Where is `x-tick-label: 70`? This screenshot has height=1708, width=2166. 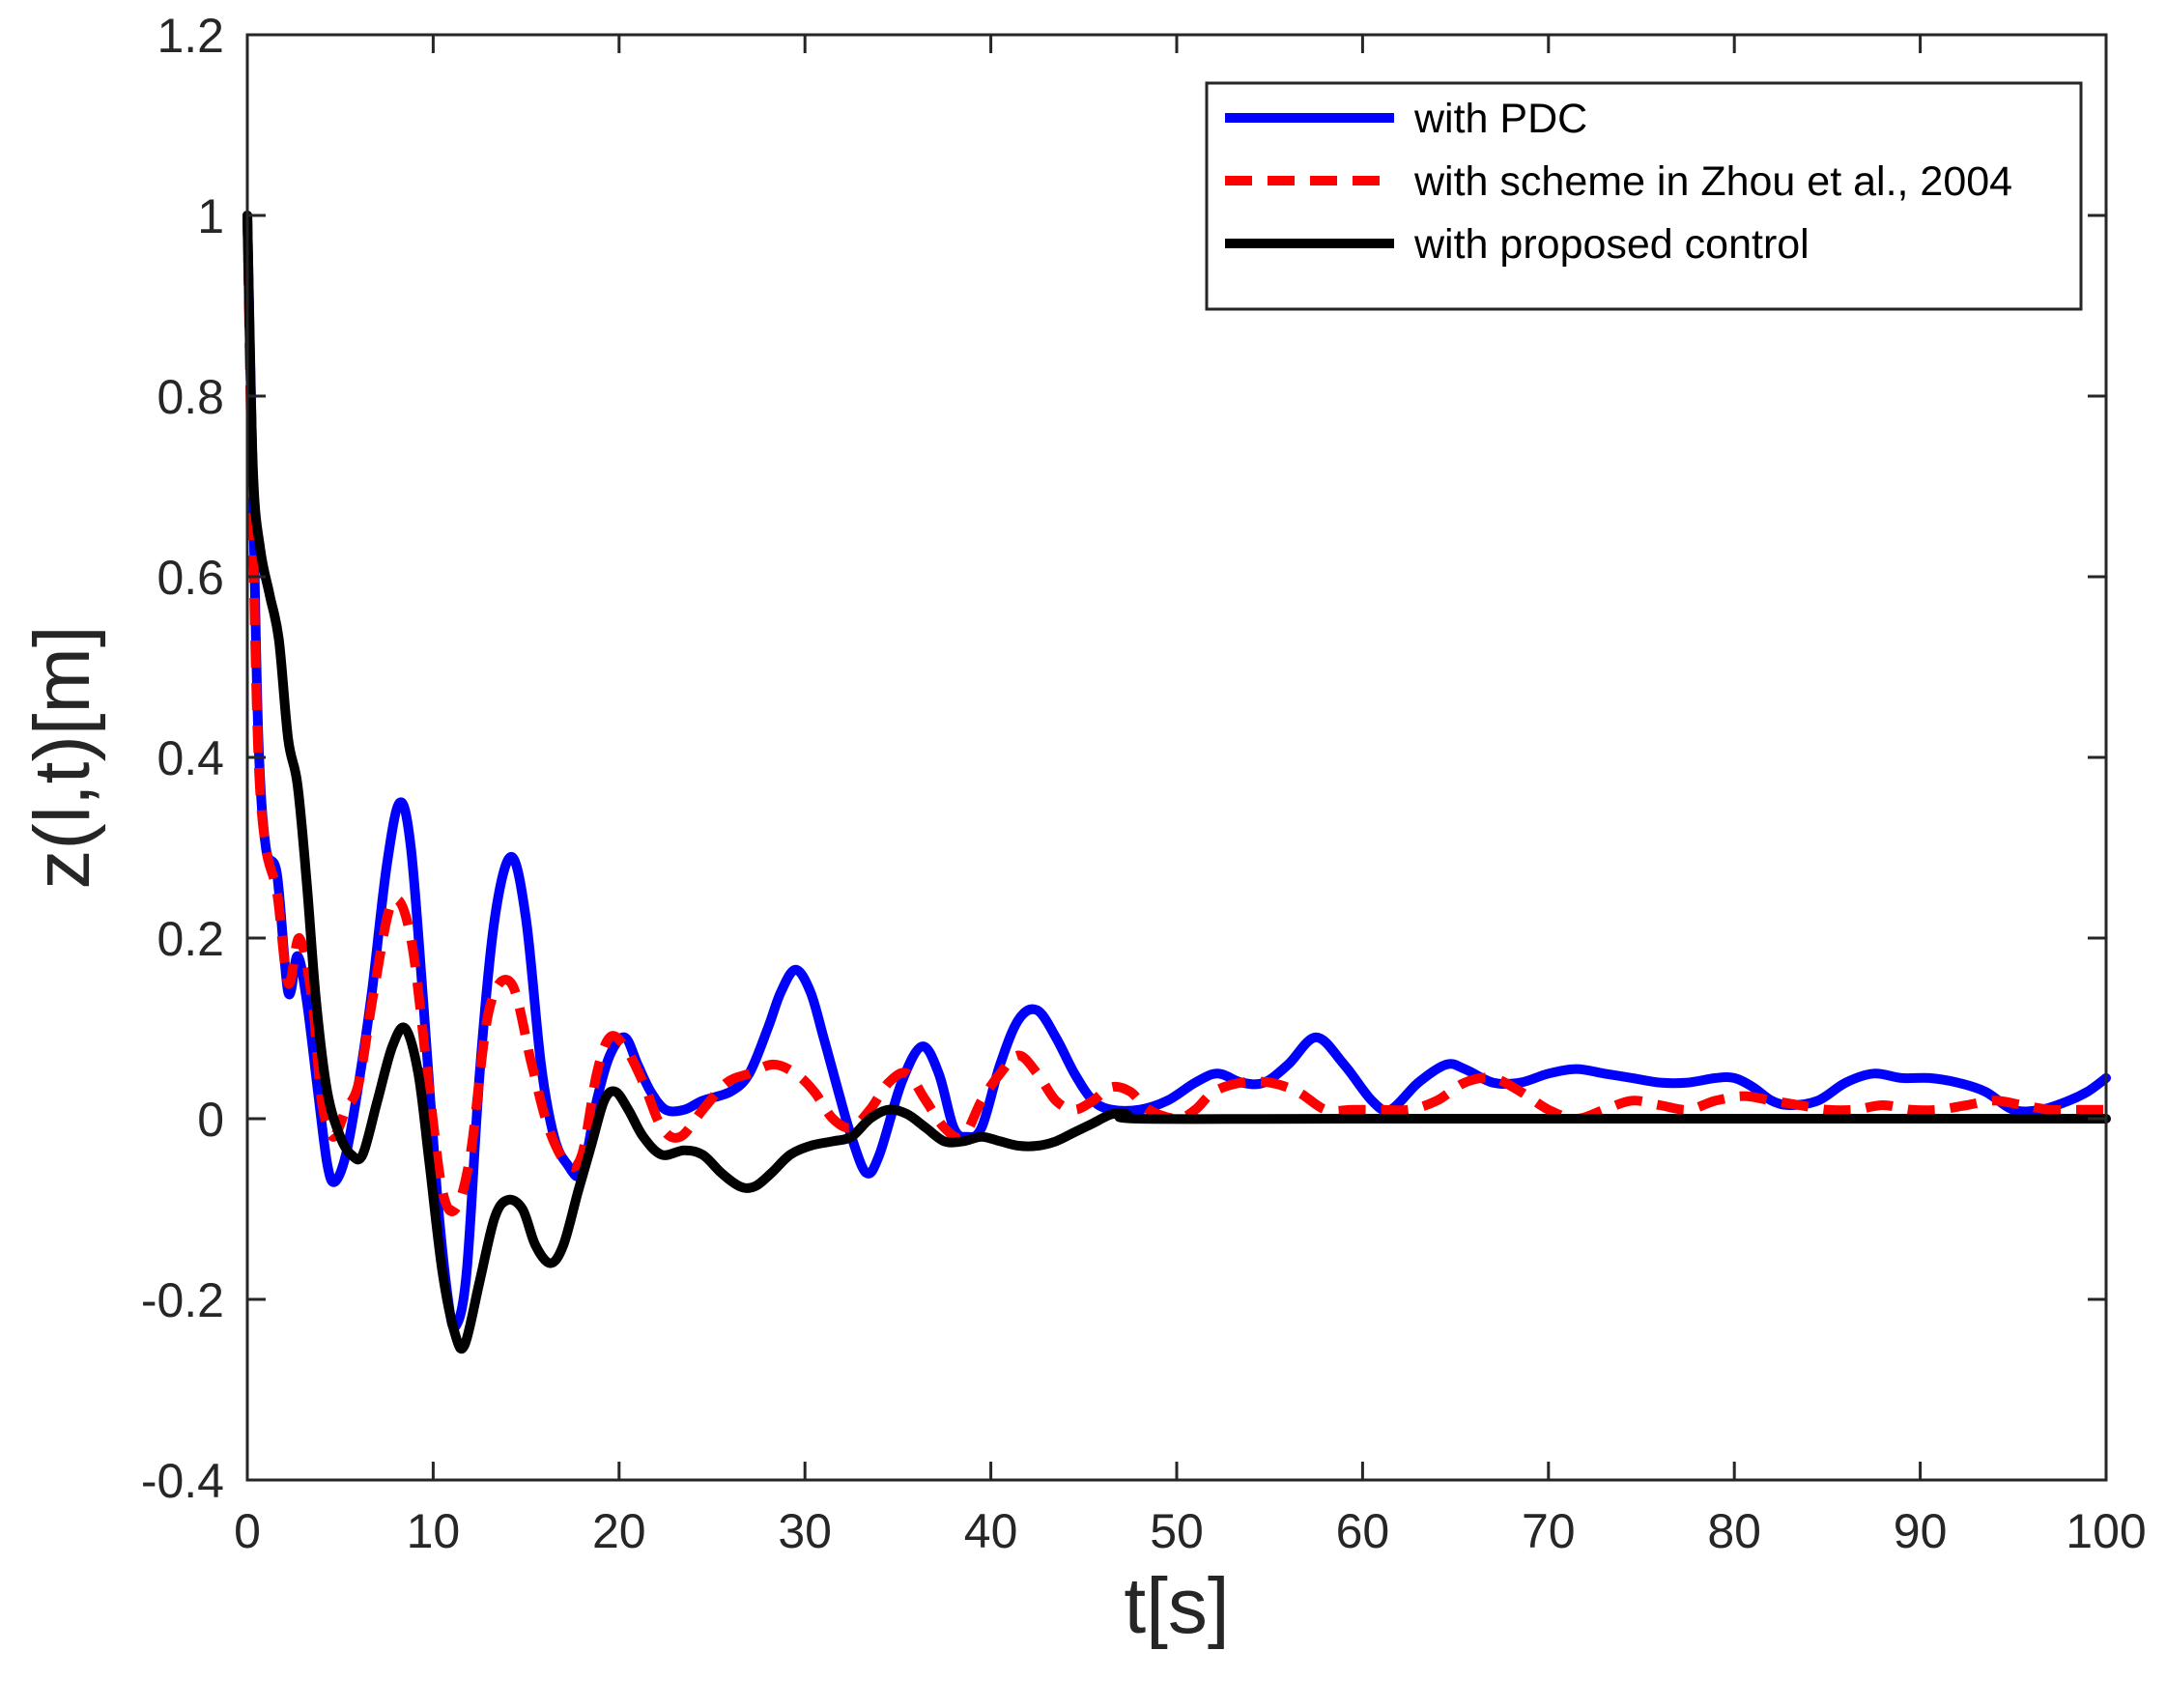 x-tick-label: 70 is located at coordinates (1549, 1531).